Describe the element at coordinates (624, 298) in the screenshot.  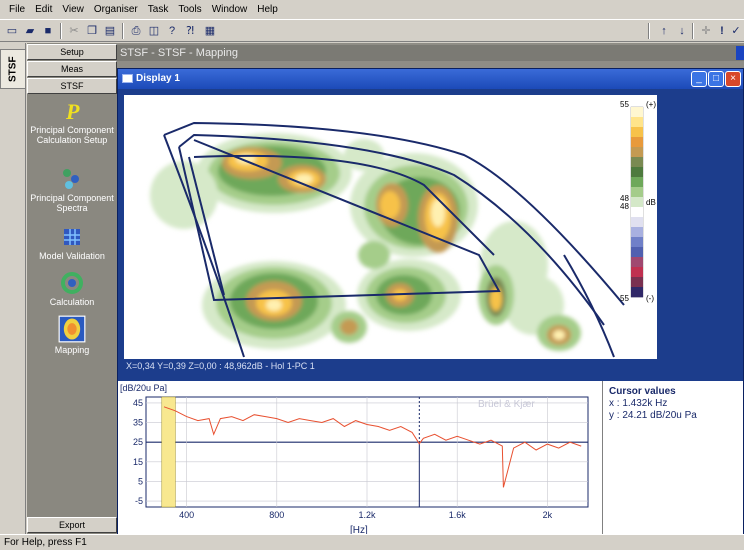
I see `colorbar-bottom-value: 55` at that location.